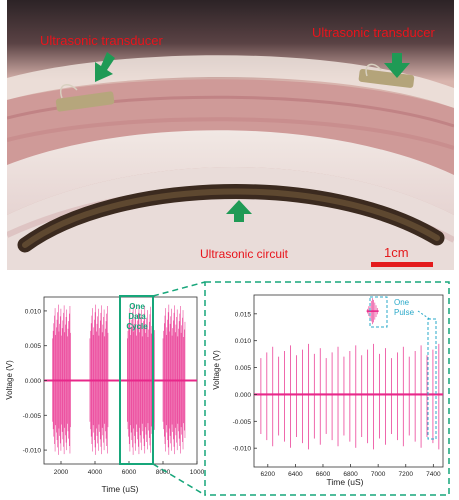 Image resolution: width=459 pixels, height=500 pixels. Describe the element at coordinates (244, 254) in the screenshot. I see `label-circuit: Ultrasonic circuit` at that location.